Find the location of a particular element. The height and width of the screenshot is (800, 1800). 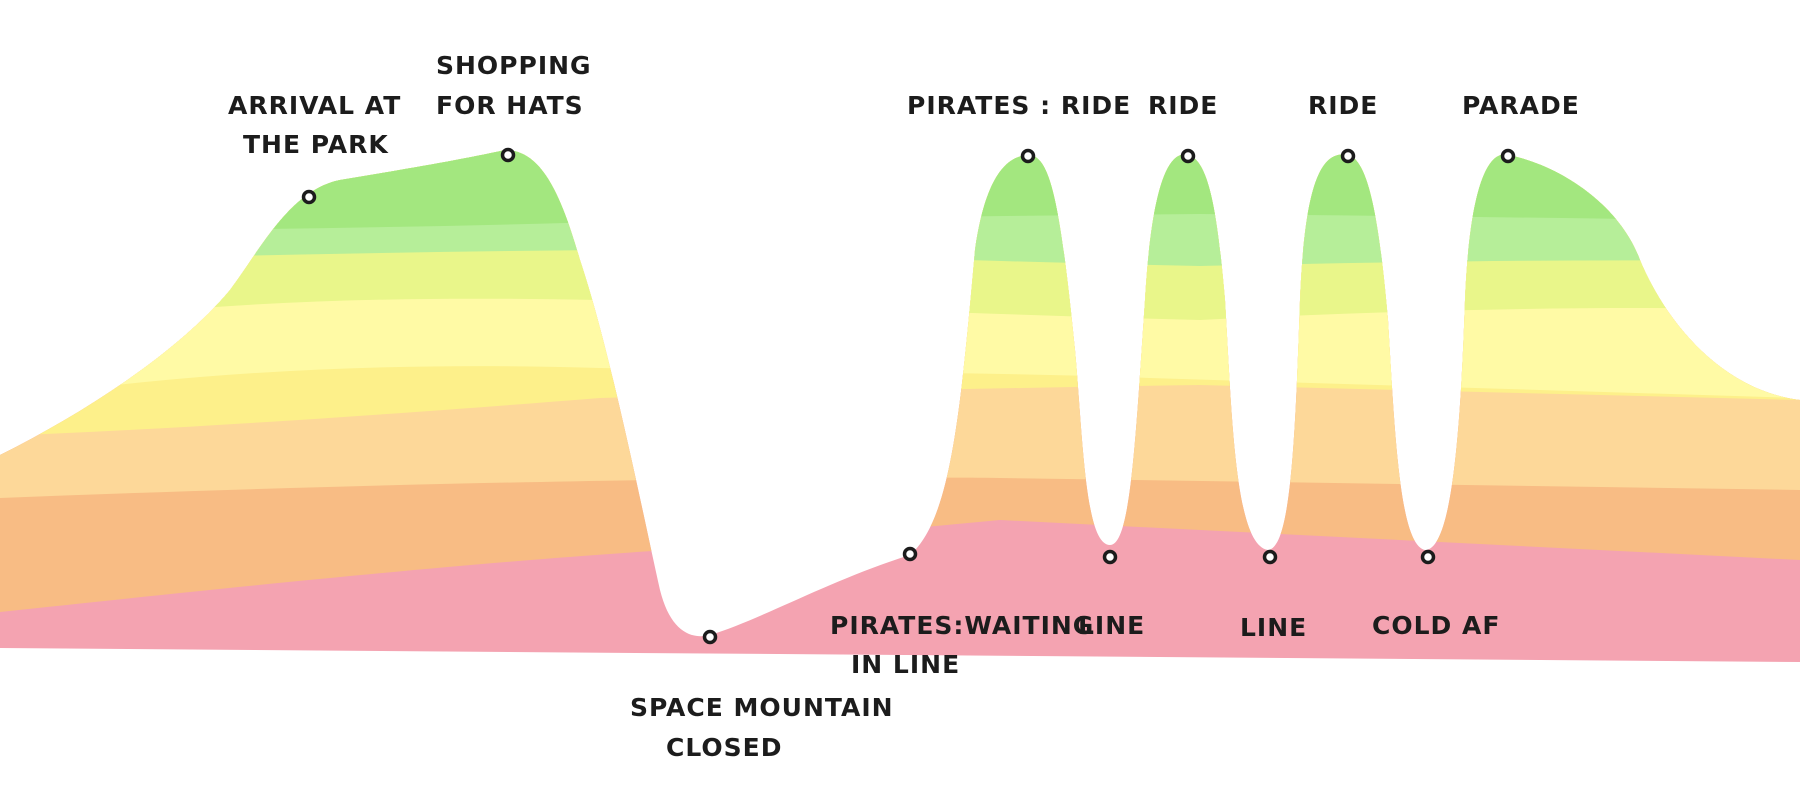

mood-band-high is located at coordinates (900, 191).